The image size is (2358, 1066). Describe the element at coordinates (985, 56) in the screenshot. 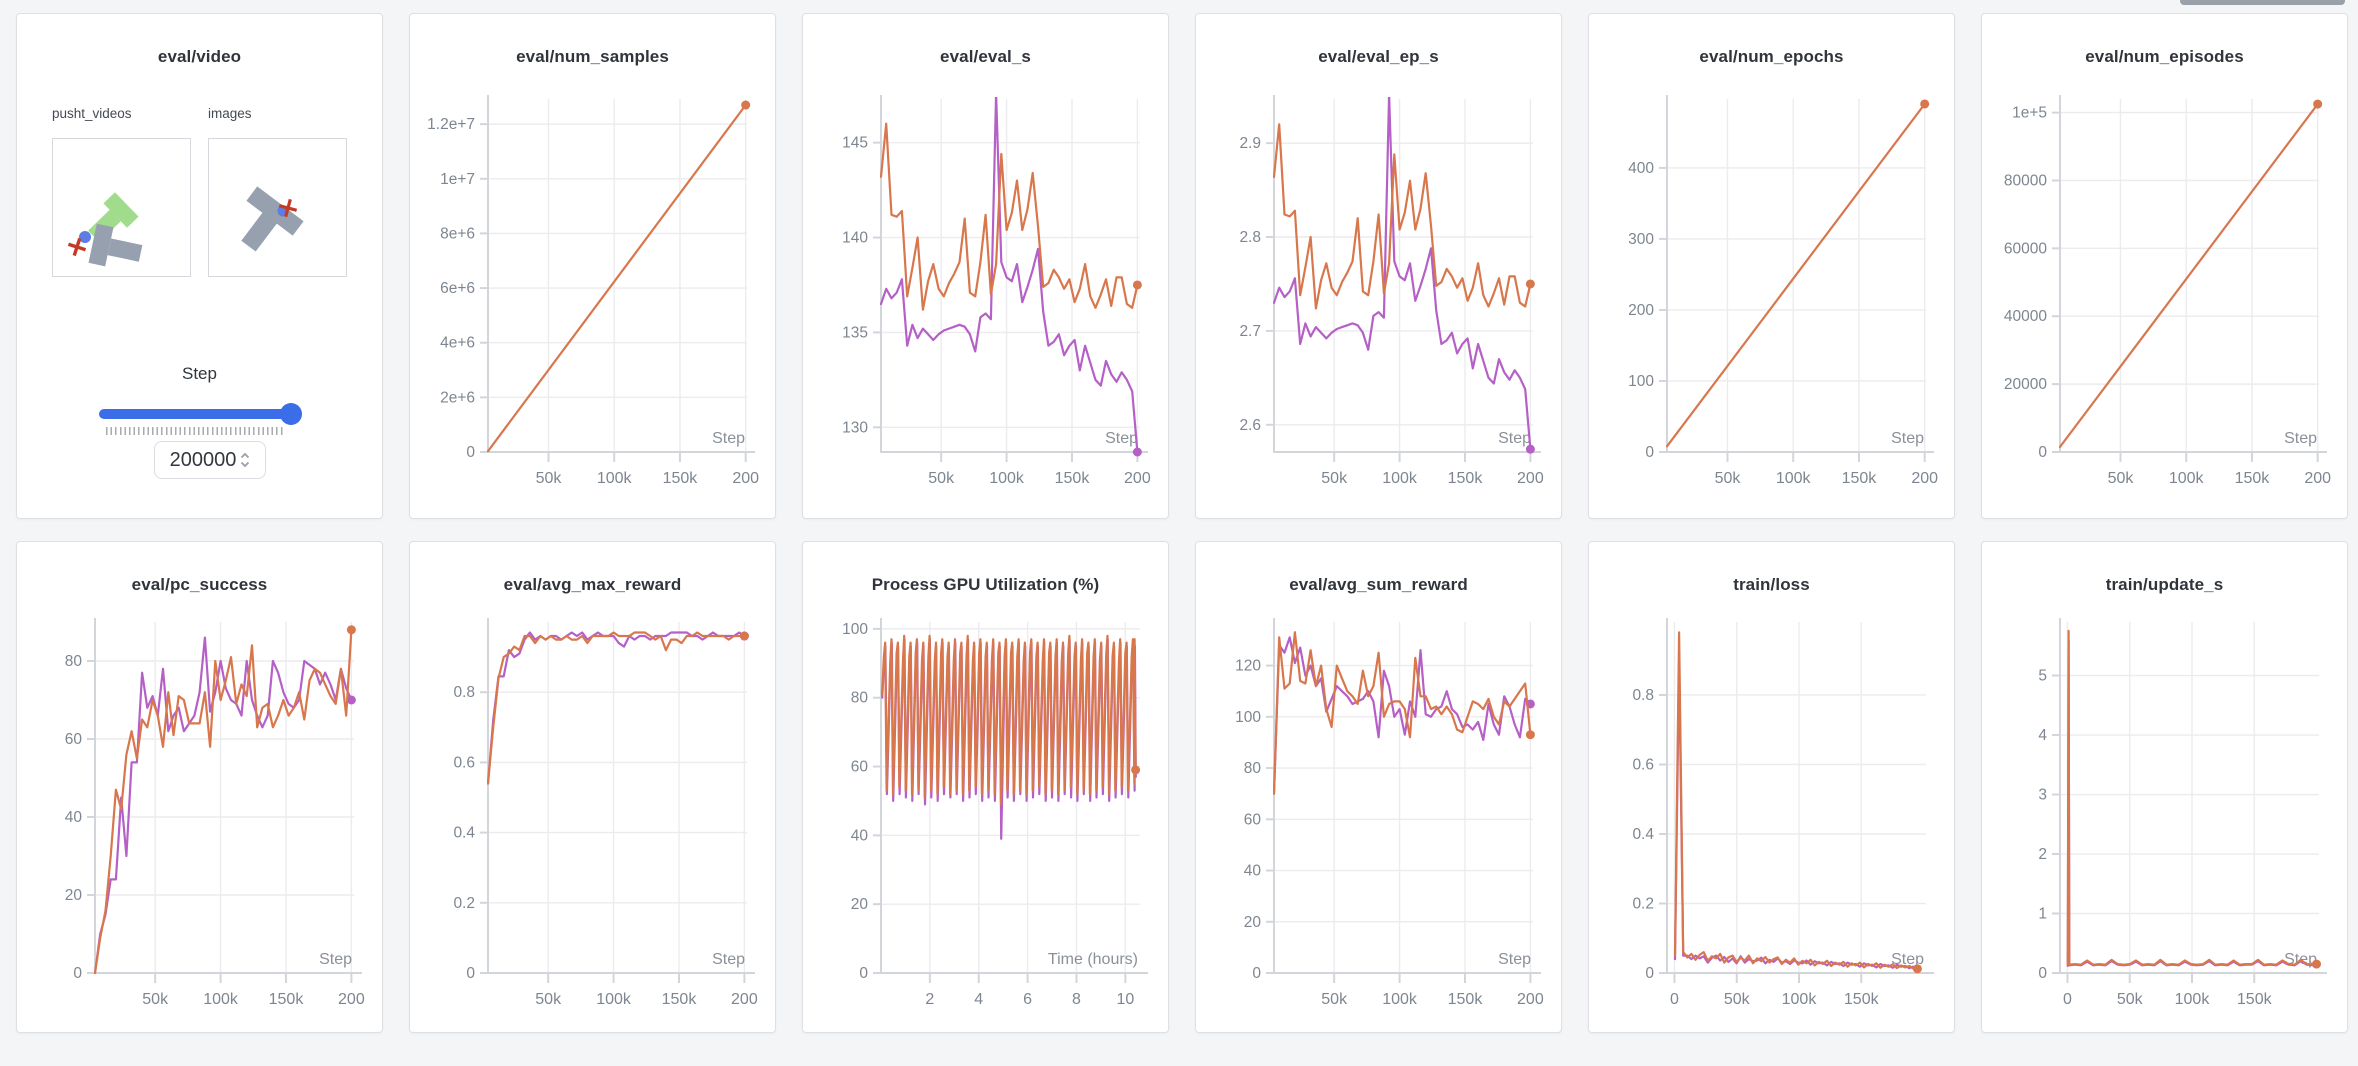

I see `chart-title: eval/eval_s` at that location.